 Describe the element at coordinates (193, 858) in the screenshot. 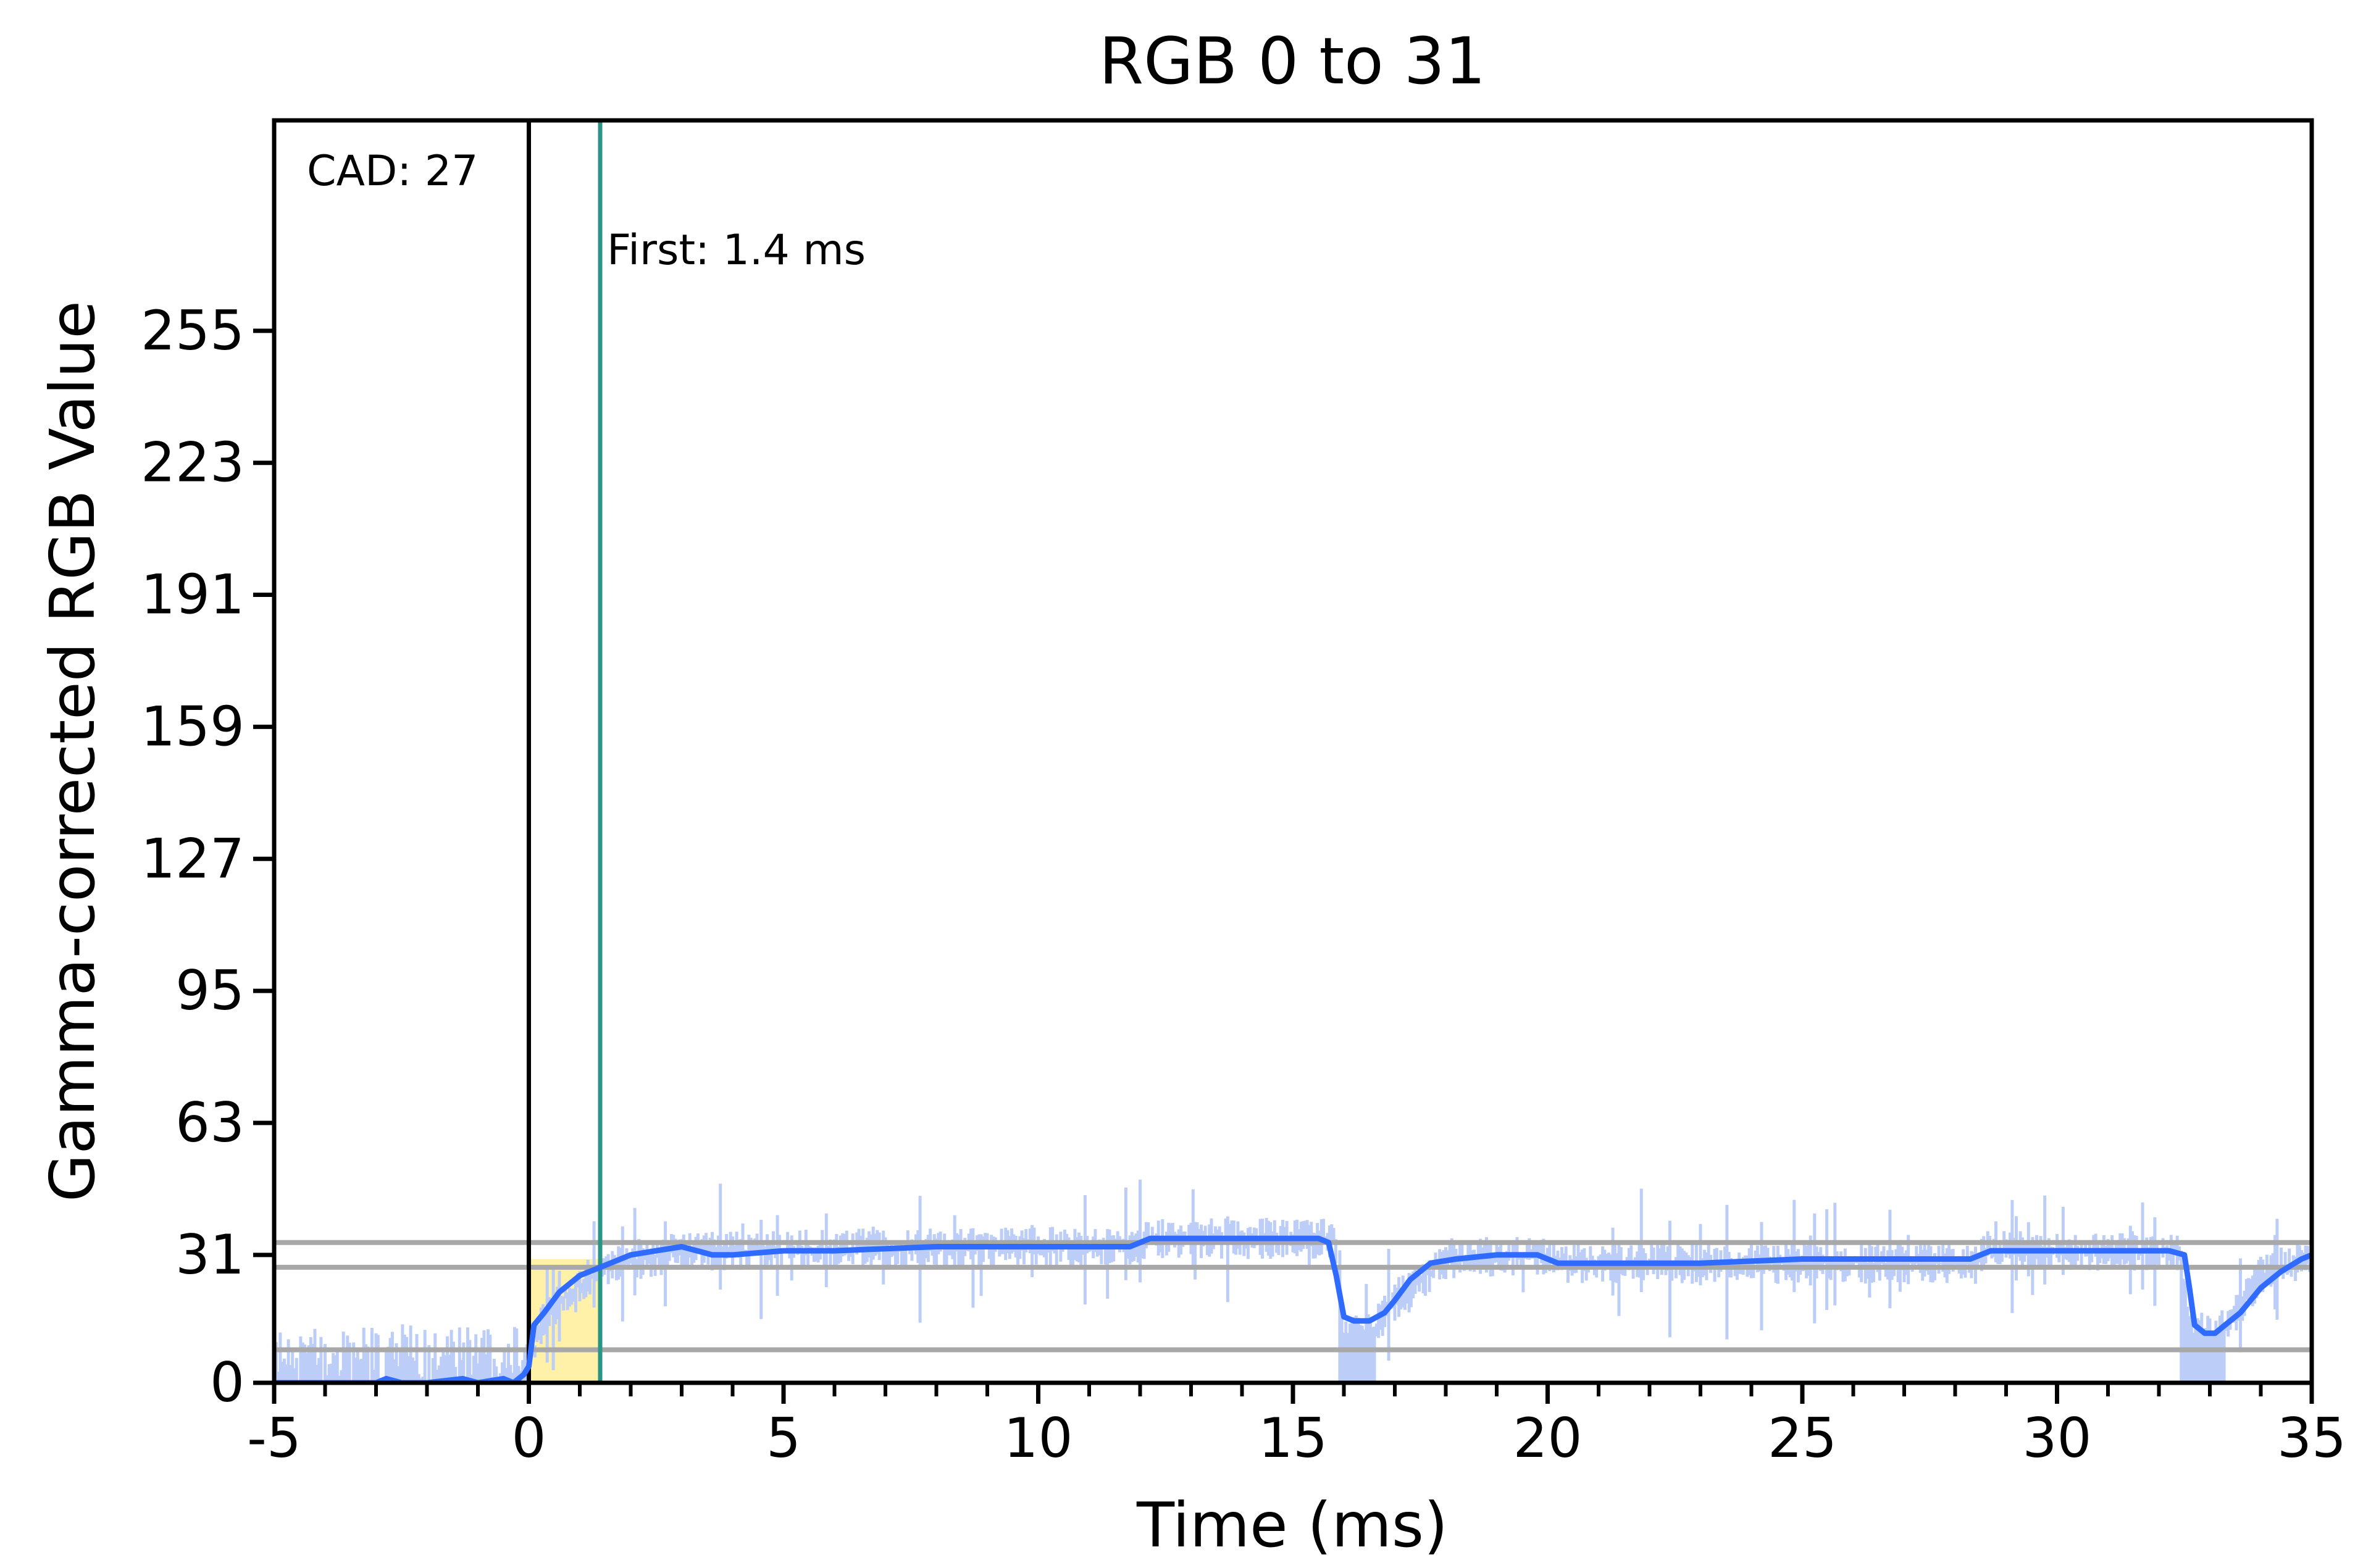

I see `y-tick-label: 127` at that location.